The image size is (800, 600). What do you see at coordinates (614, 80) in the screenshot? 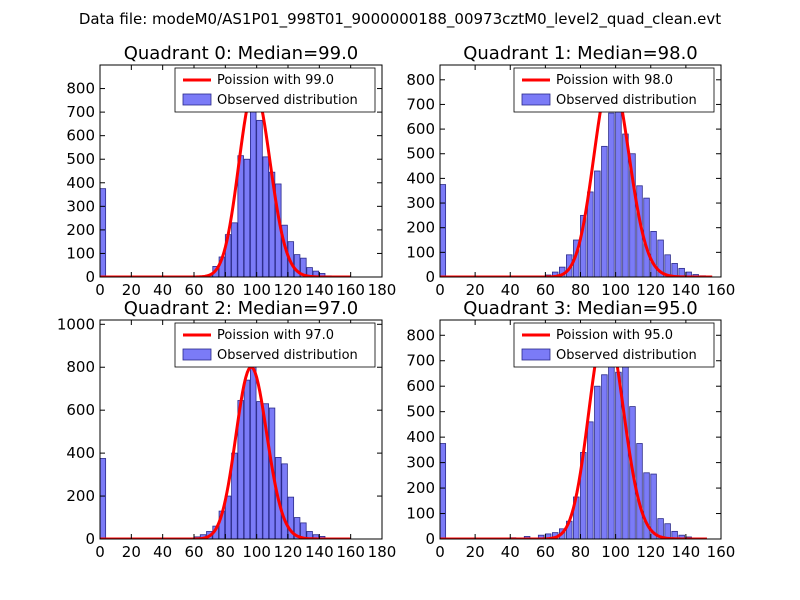
I see `legend-label-poisson: Poission with 98.0` at bounding box center [614, 80].